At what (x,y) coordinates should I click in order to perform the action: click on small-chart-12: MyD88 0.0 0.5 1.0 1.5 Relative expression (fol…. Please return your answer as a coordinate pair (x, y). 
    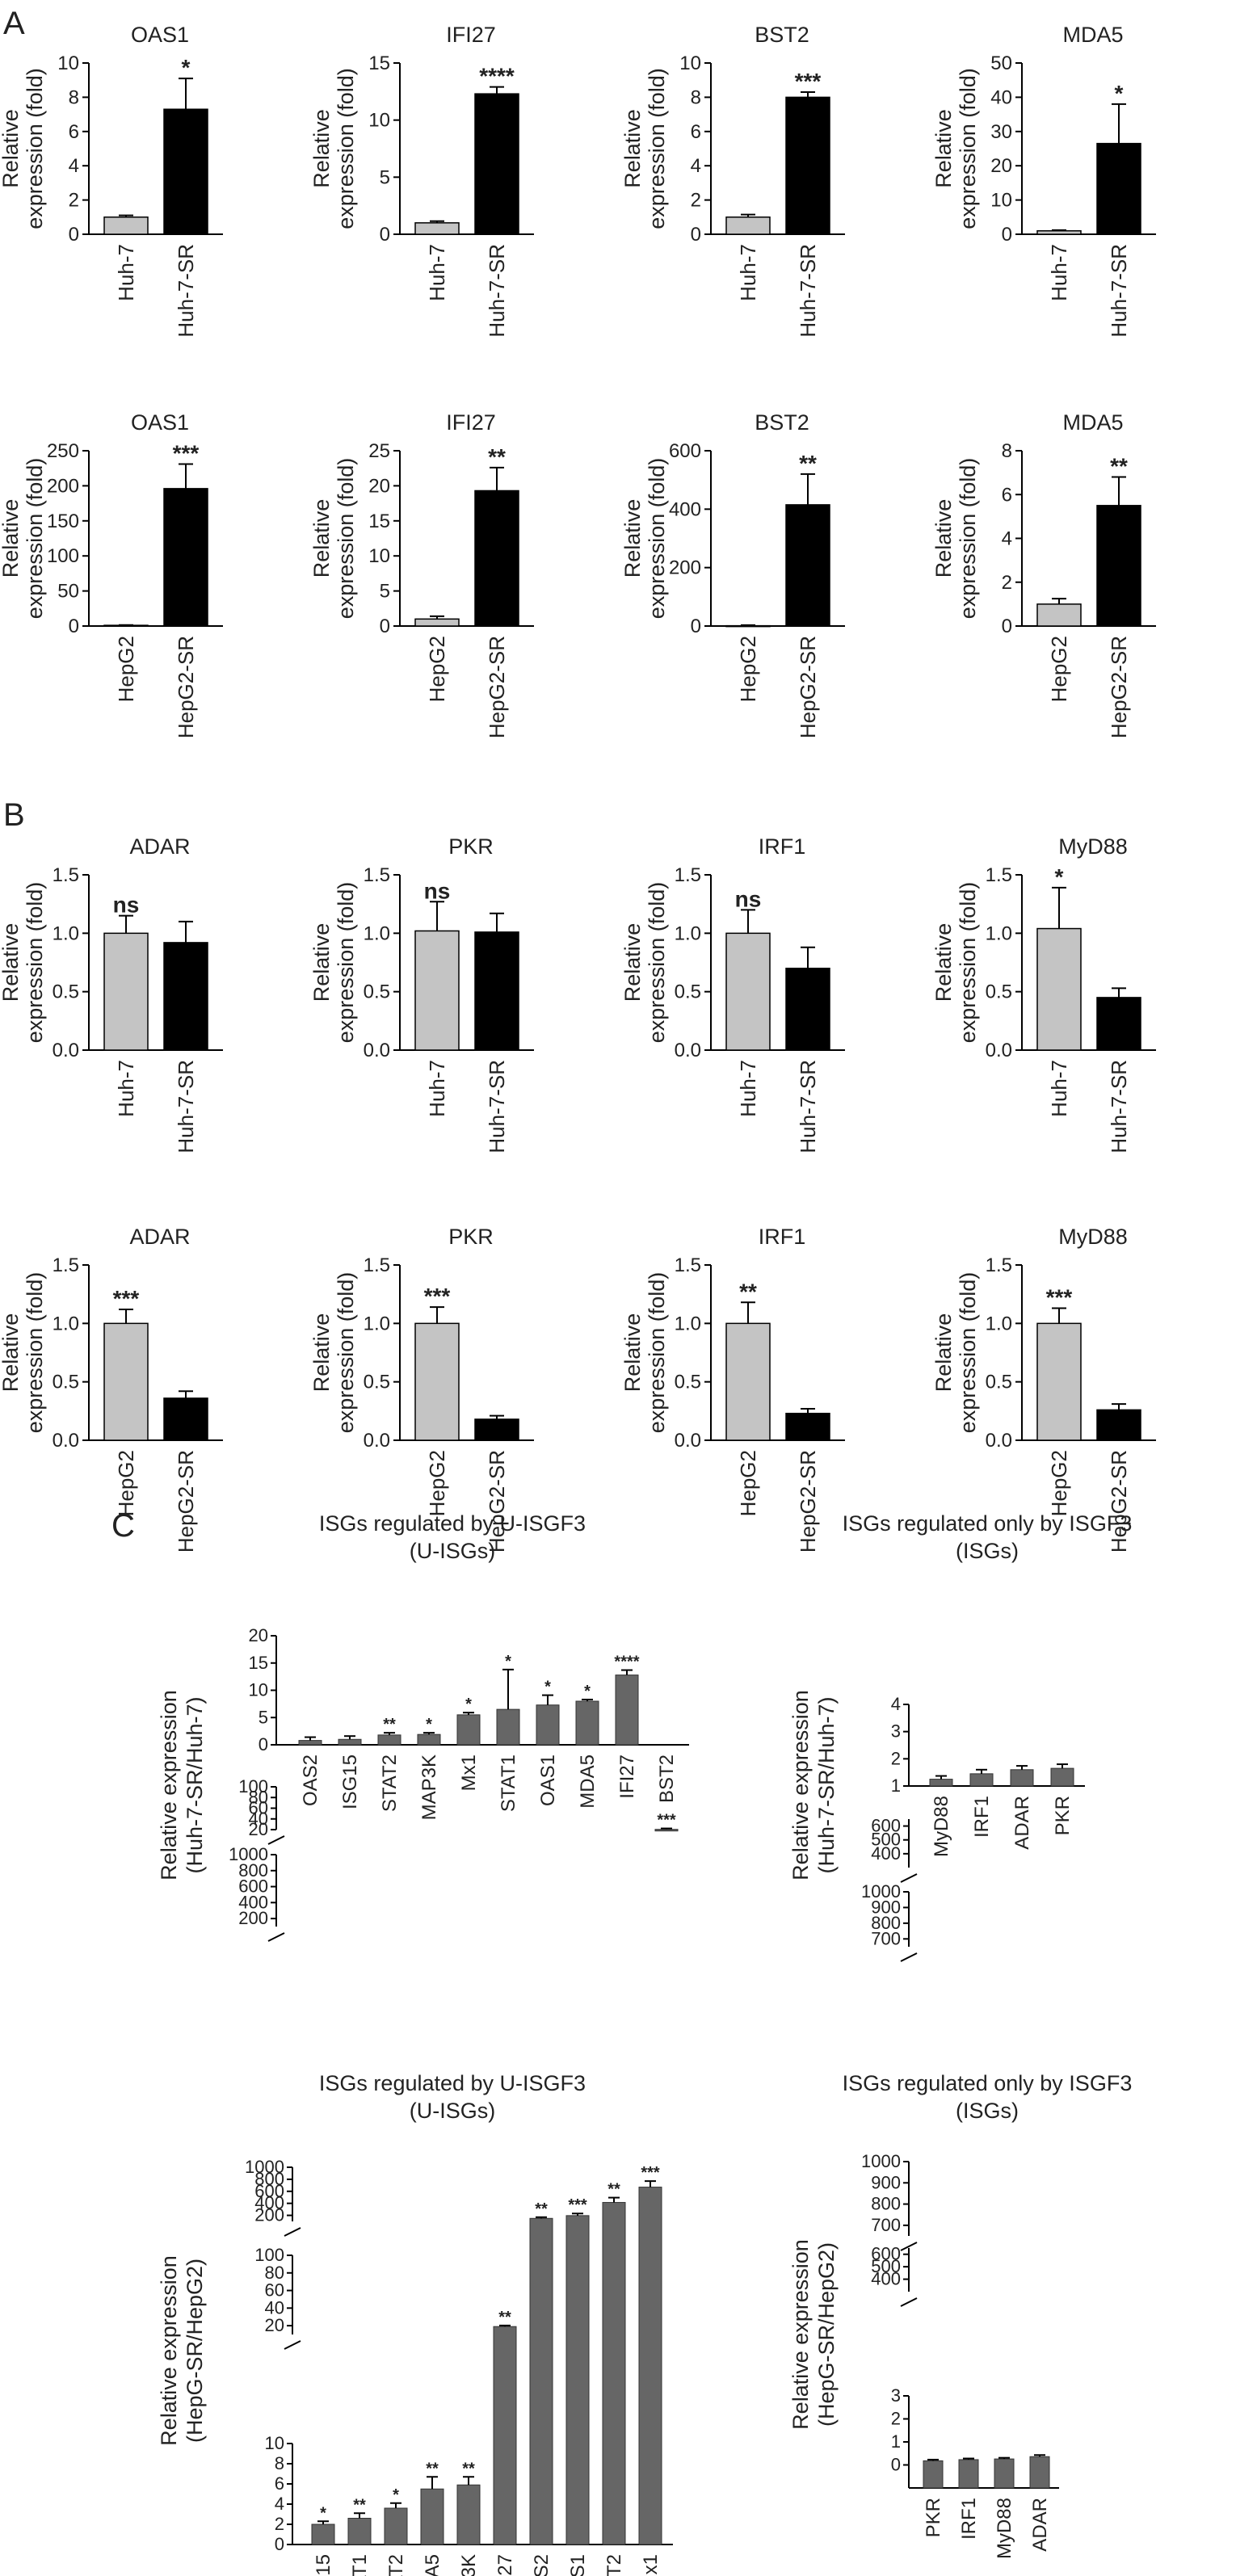
    Looking at the image, I should click on (1043, 994).